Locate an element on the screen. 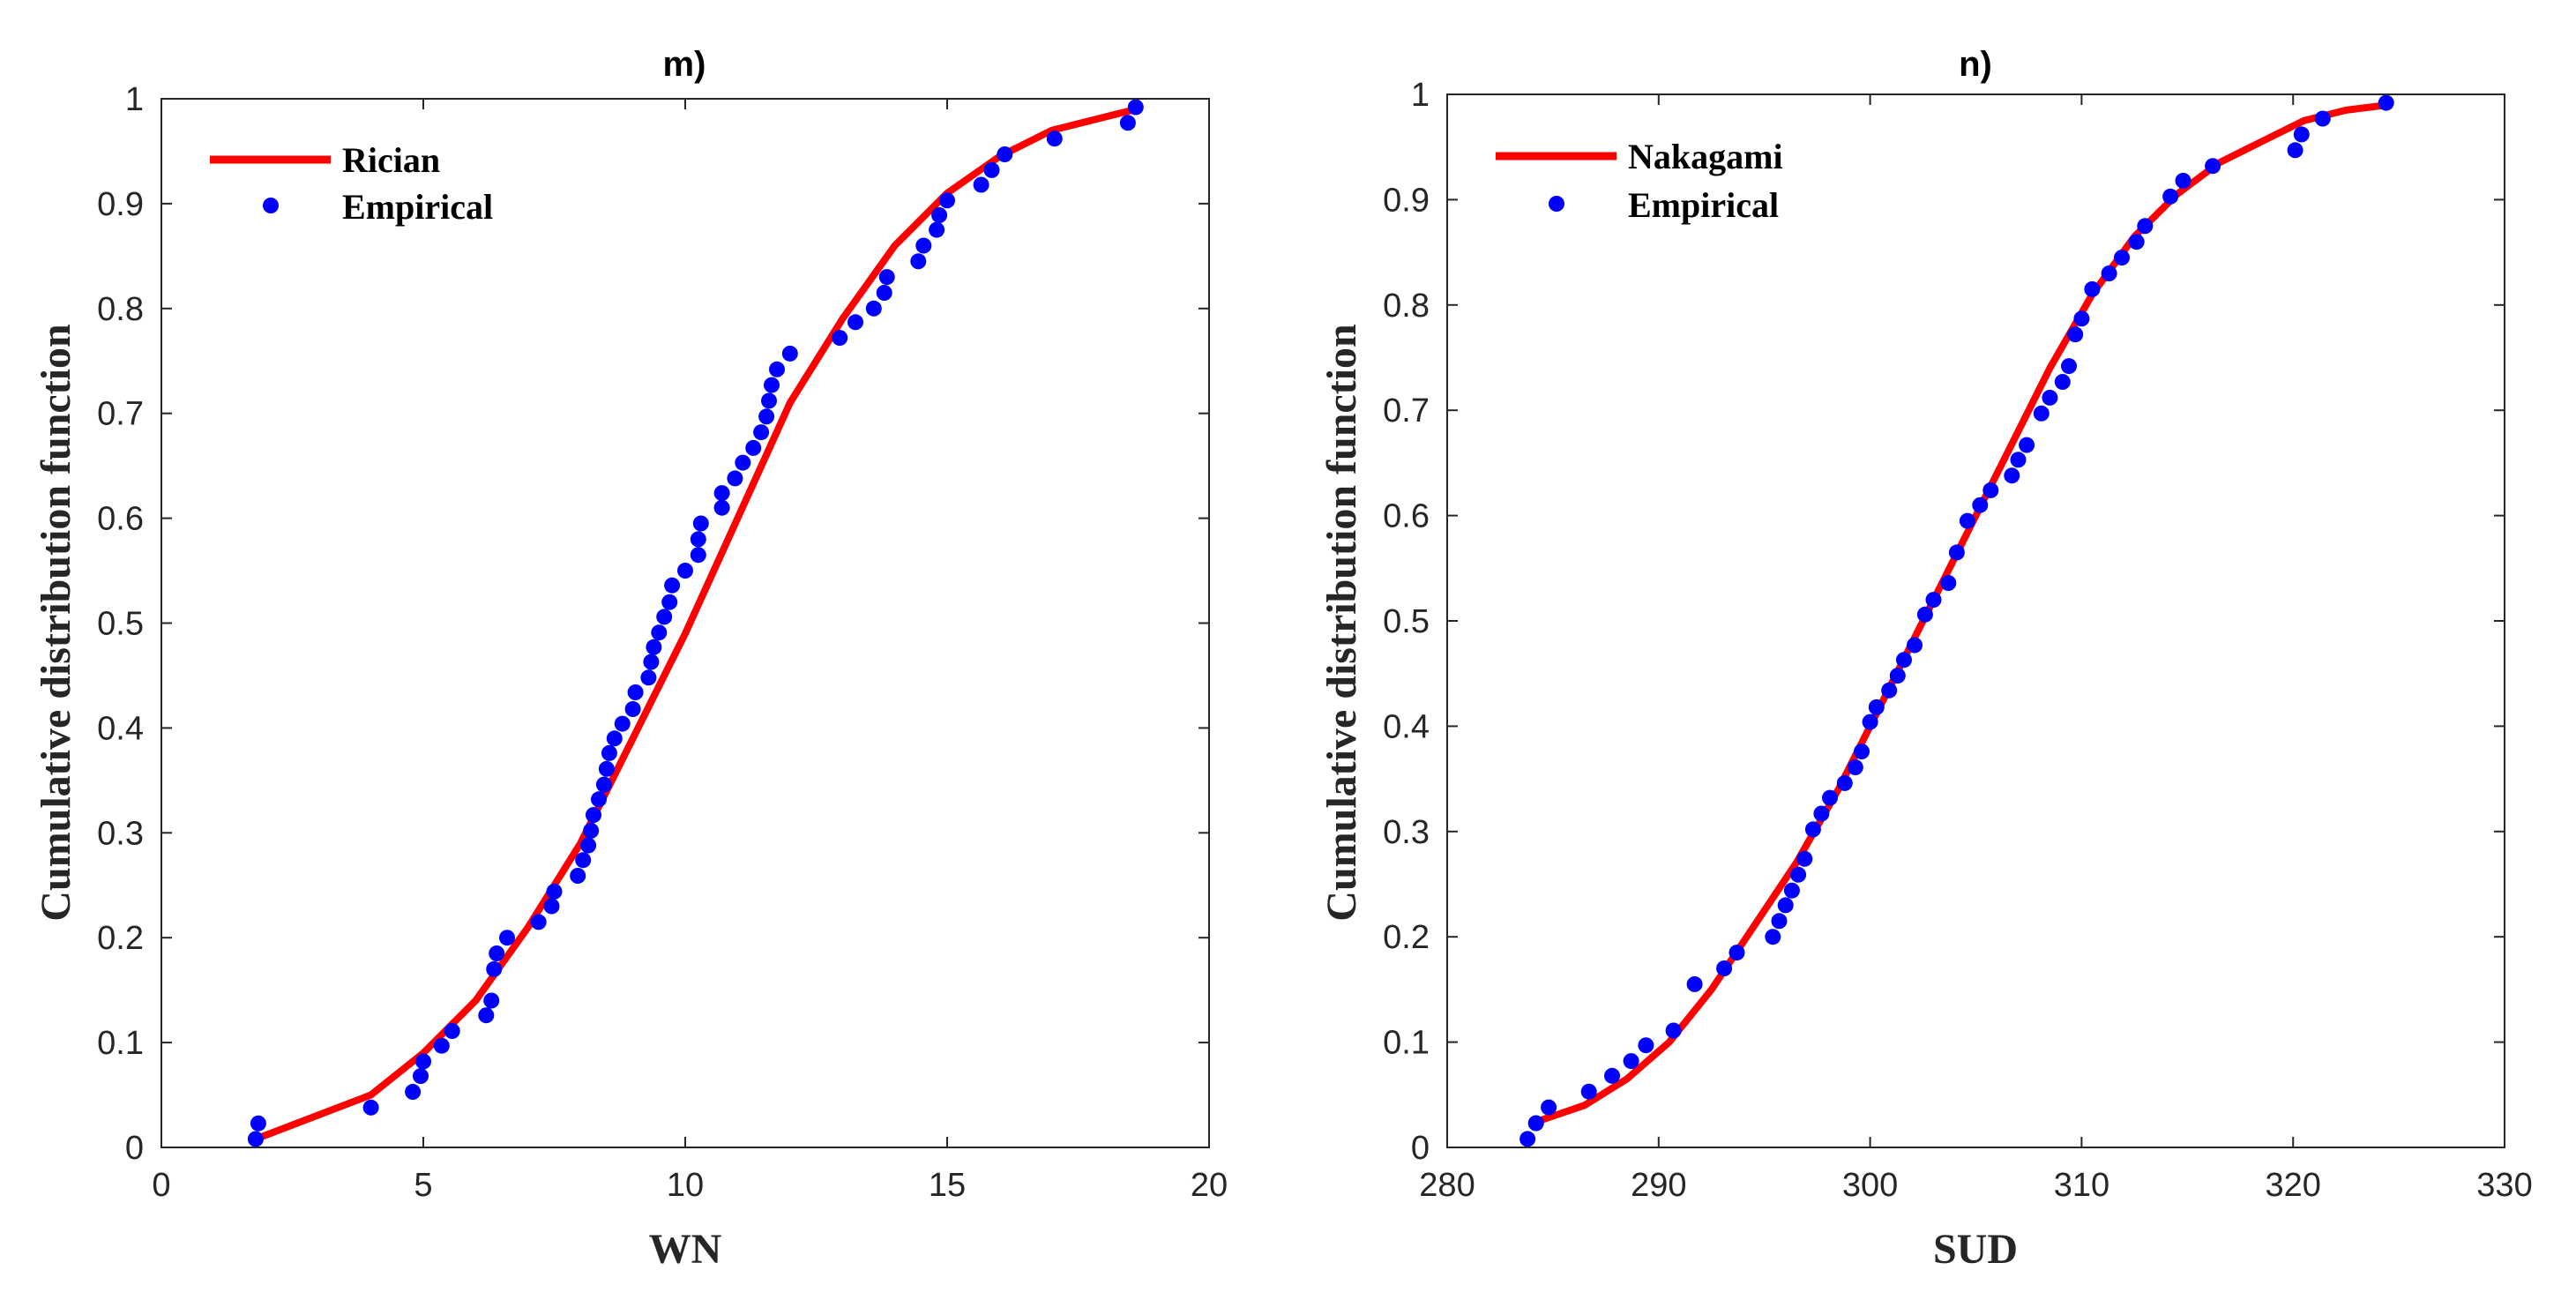 This screenshot has width=2576, height=1300. chart-title: m) is located at coordinates (684, 64).